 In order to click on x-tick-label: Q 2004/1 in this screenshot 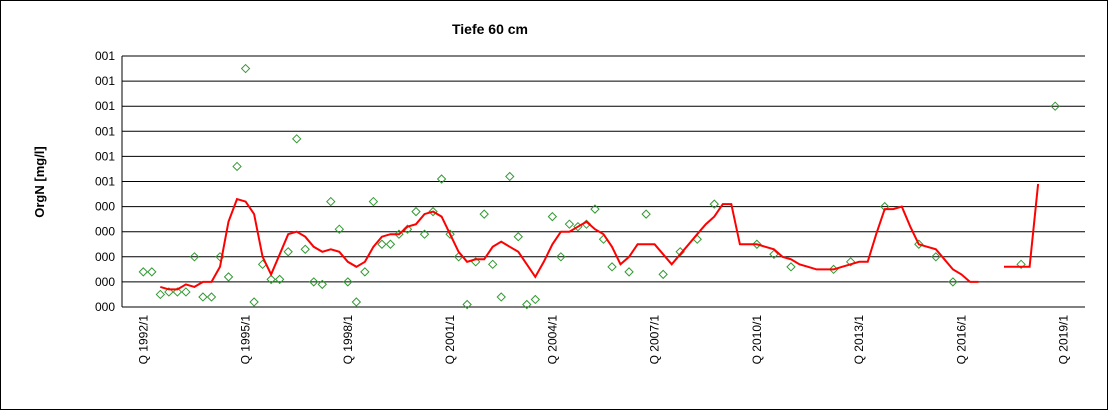, I will do `click(552, 340)`.